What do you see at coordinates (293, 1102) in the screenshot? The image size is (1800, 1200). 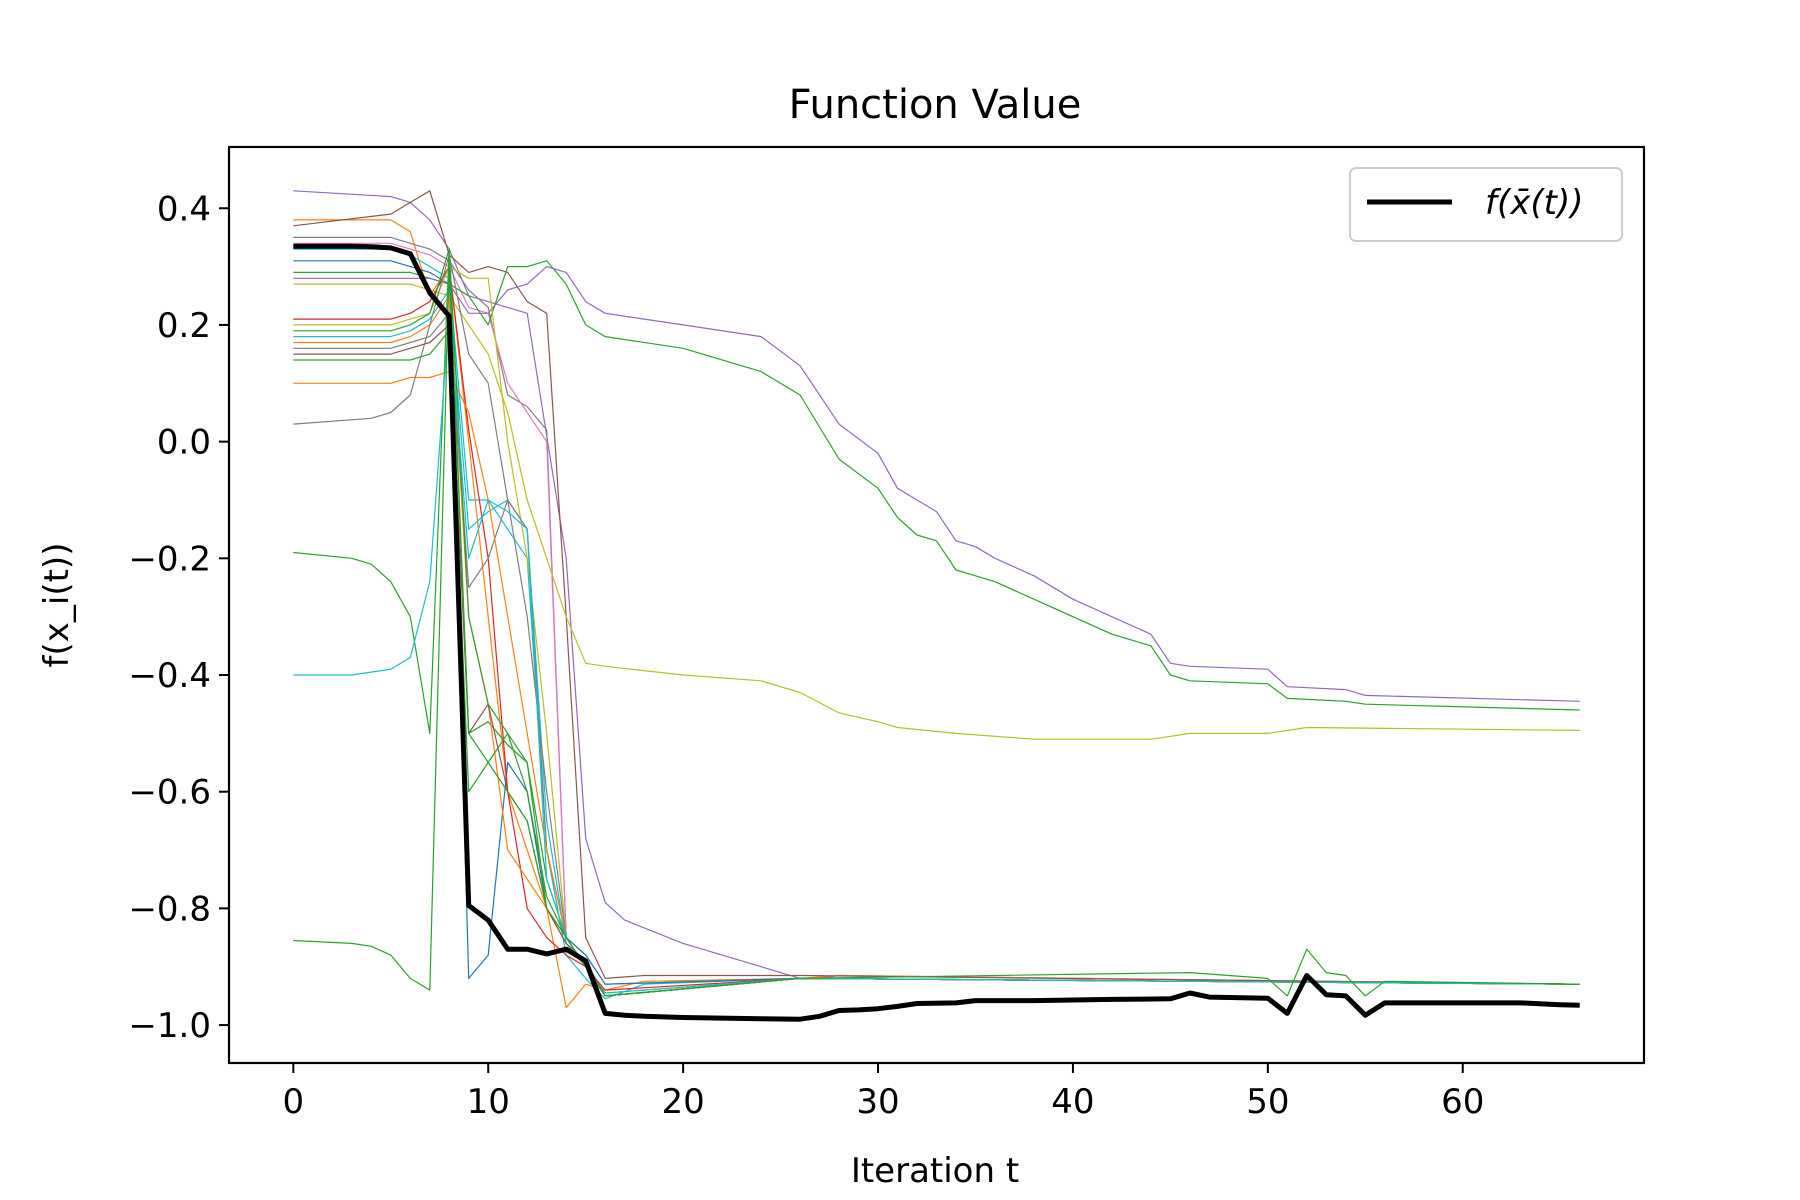 I see `x-tick-label: 0` at bounding box center [293, 1102].